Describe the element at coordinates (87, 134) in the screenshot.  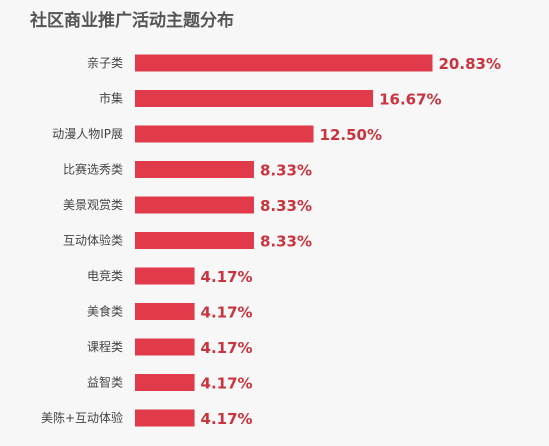
I see `category-label: 动漫人物IP展` at that location.